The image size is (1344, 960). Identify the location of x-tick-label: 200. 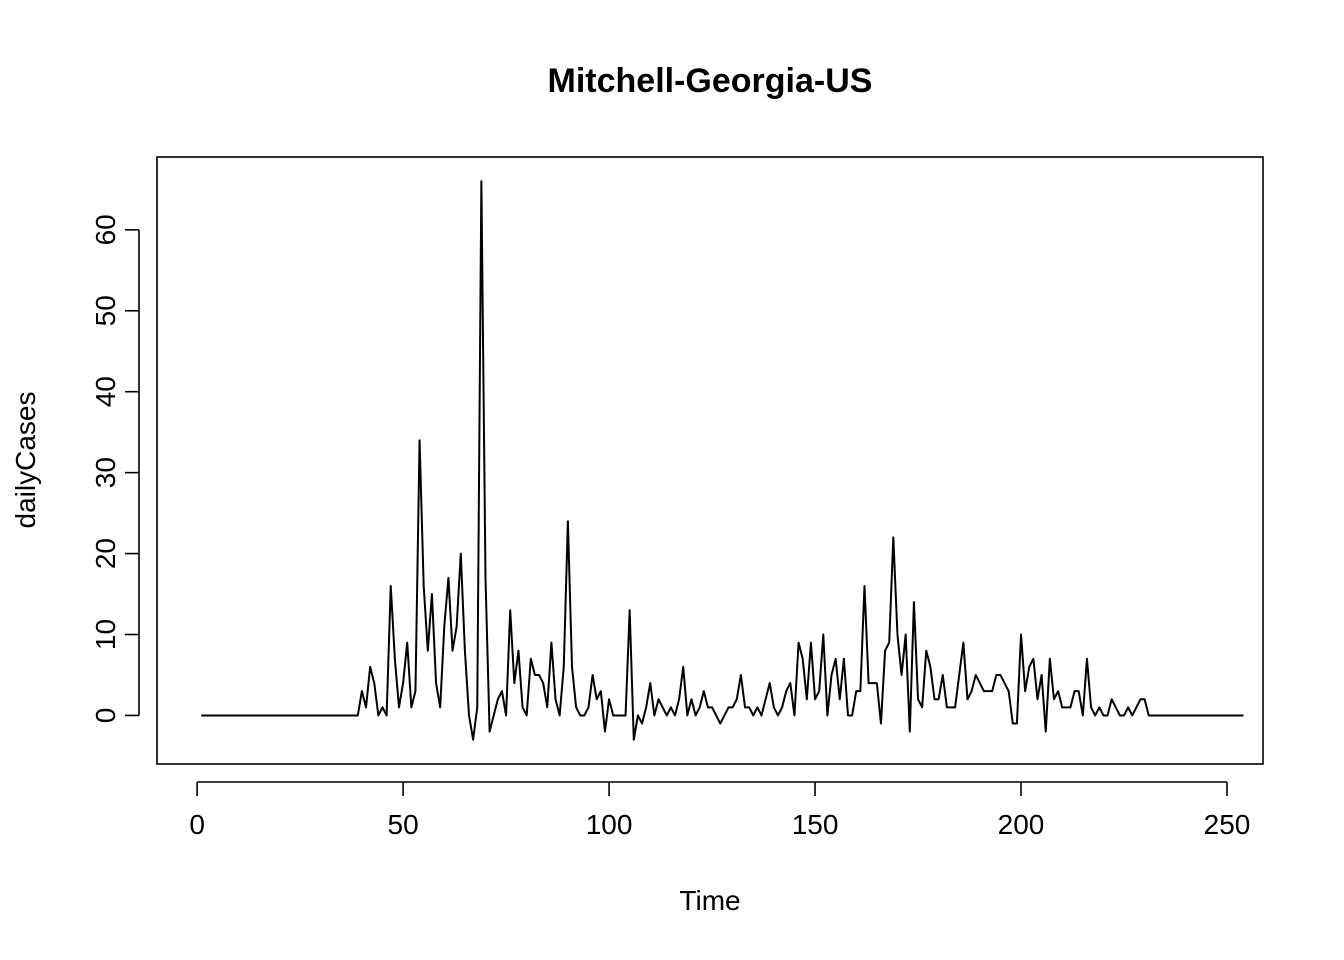
(1021, 824).